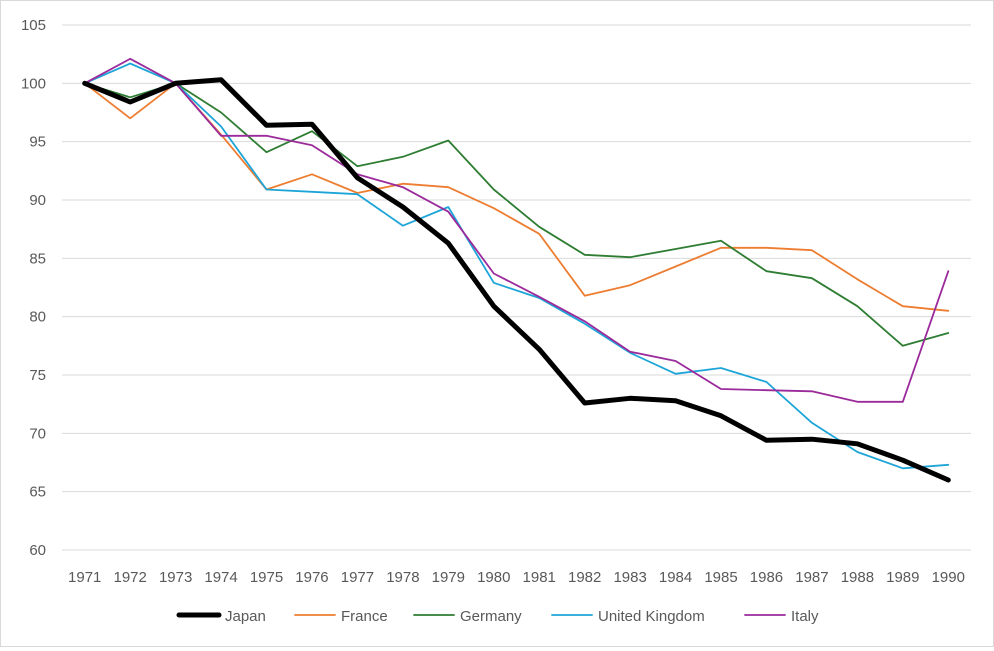  I want to click on x-tick-label: 1980, so click(493, 577).